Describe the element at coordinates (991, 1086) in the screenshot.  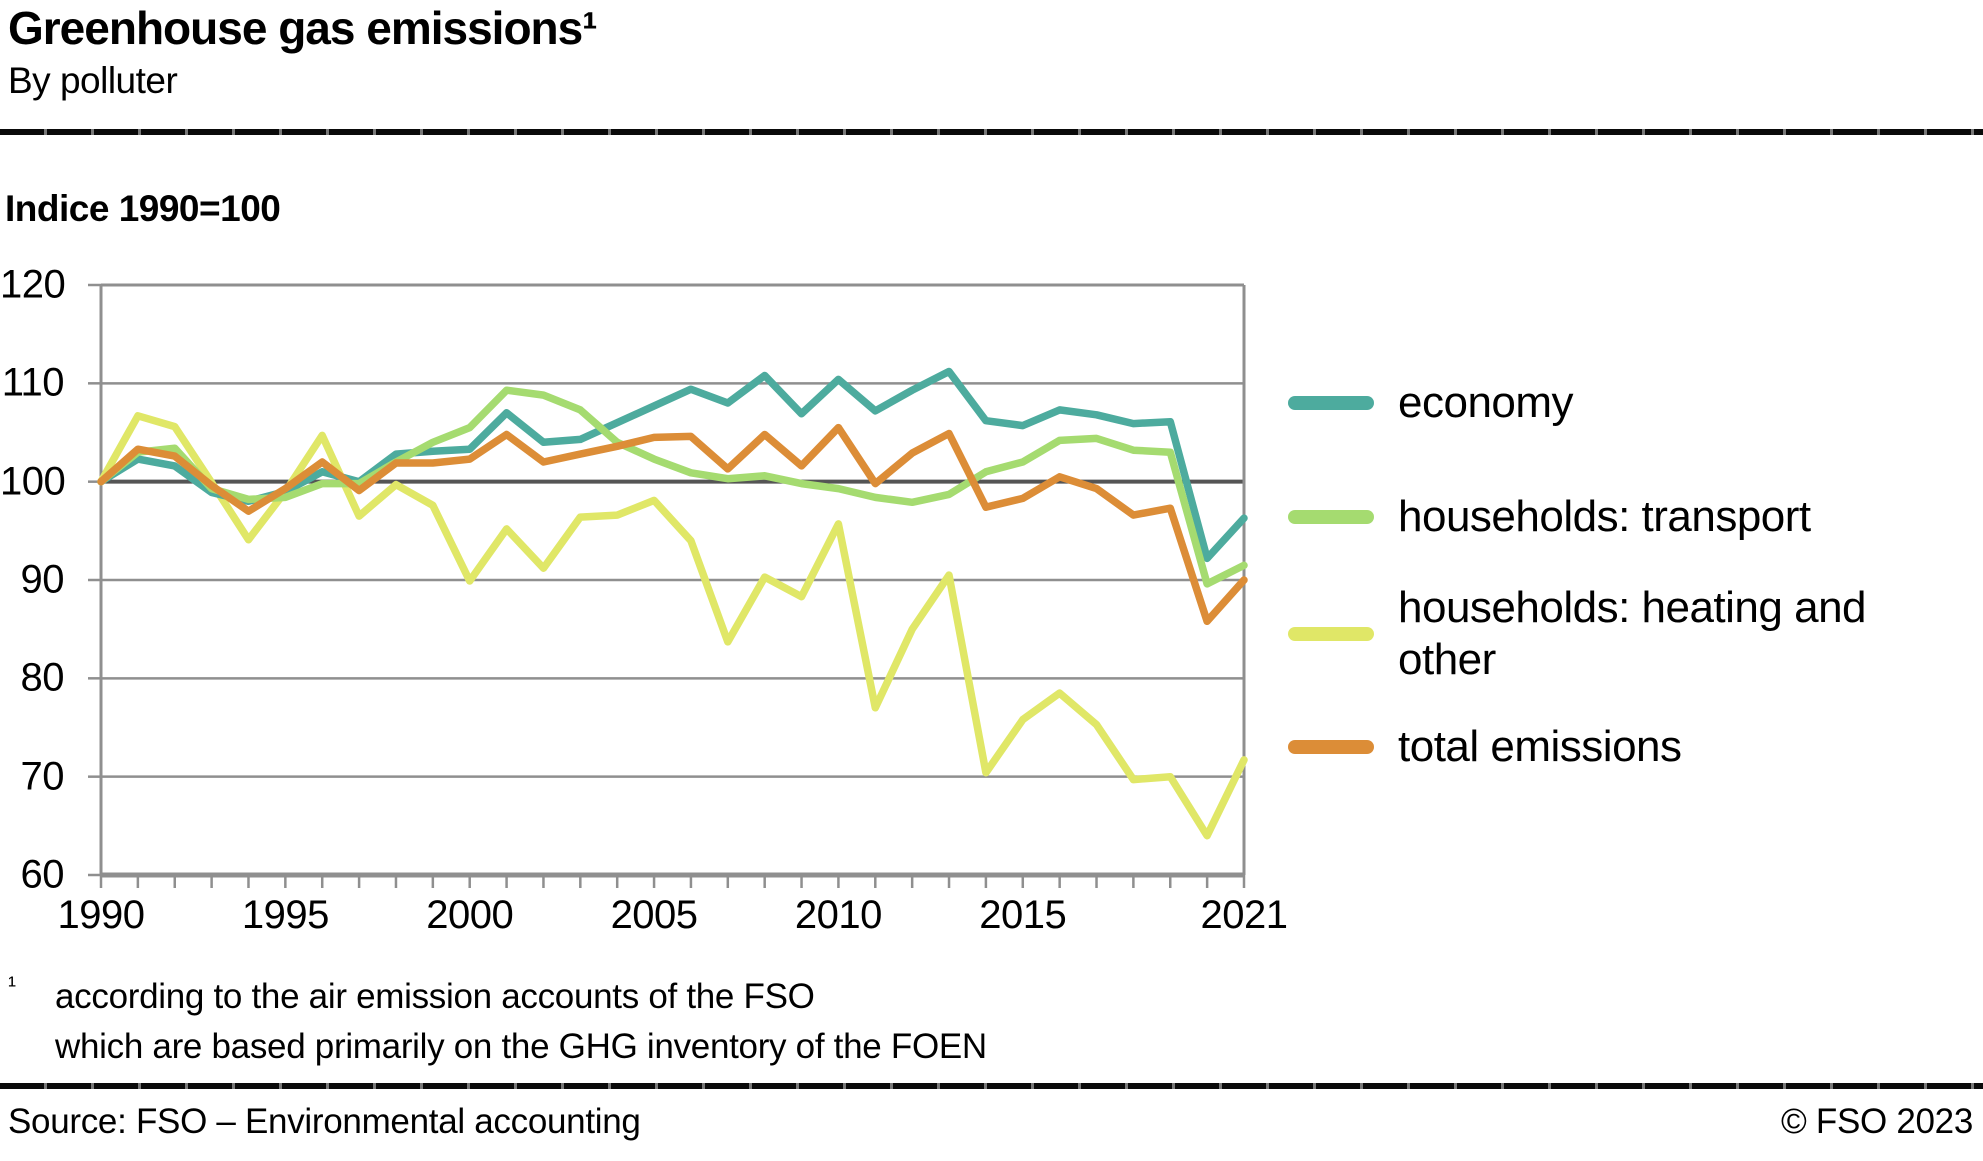
I see `footer-divider` at that location.